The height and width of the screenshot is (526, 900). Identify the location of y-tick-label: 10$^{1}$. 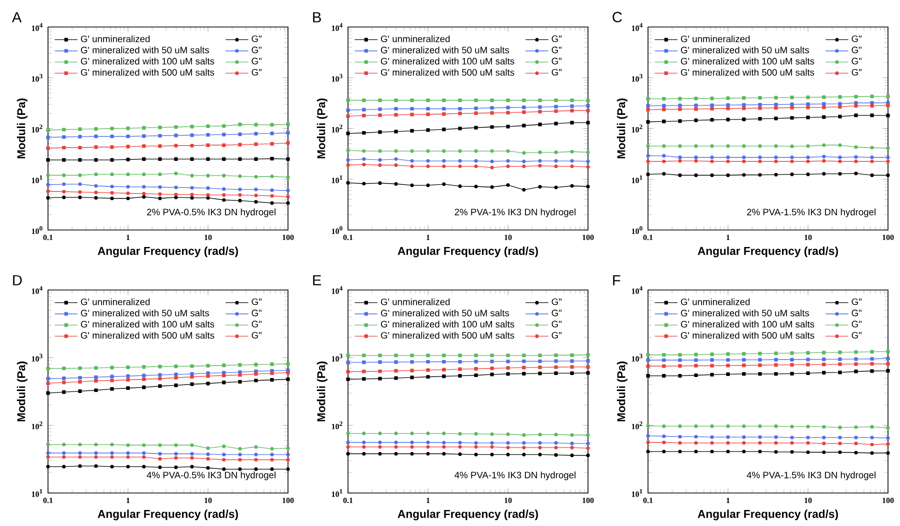
(637, 179).